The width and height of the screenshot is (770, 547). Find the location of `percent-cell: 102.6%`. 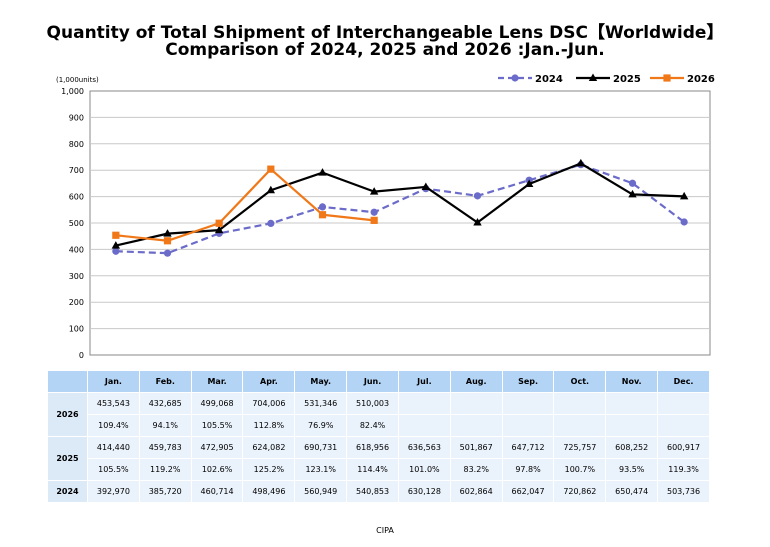

percent-cell: 102.6% is located at coordinates (217, 469).